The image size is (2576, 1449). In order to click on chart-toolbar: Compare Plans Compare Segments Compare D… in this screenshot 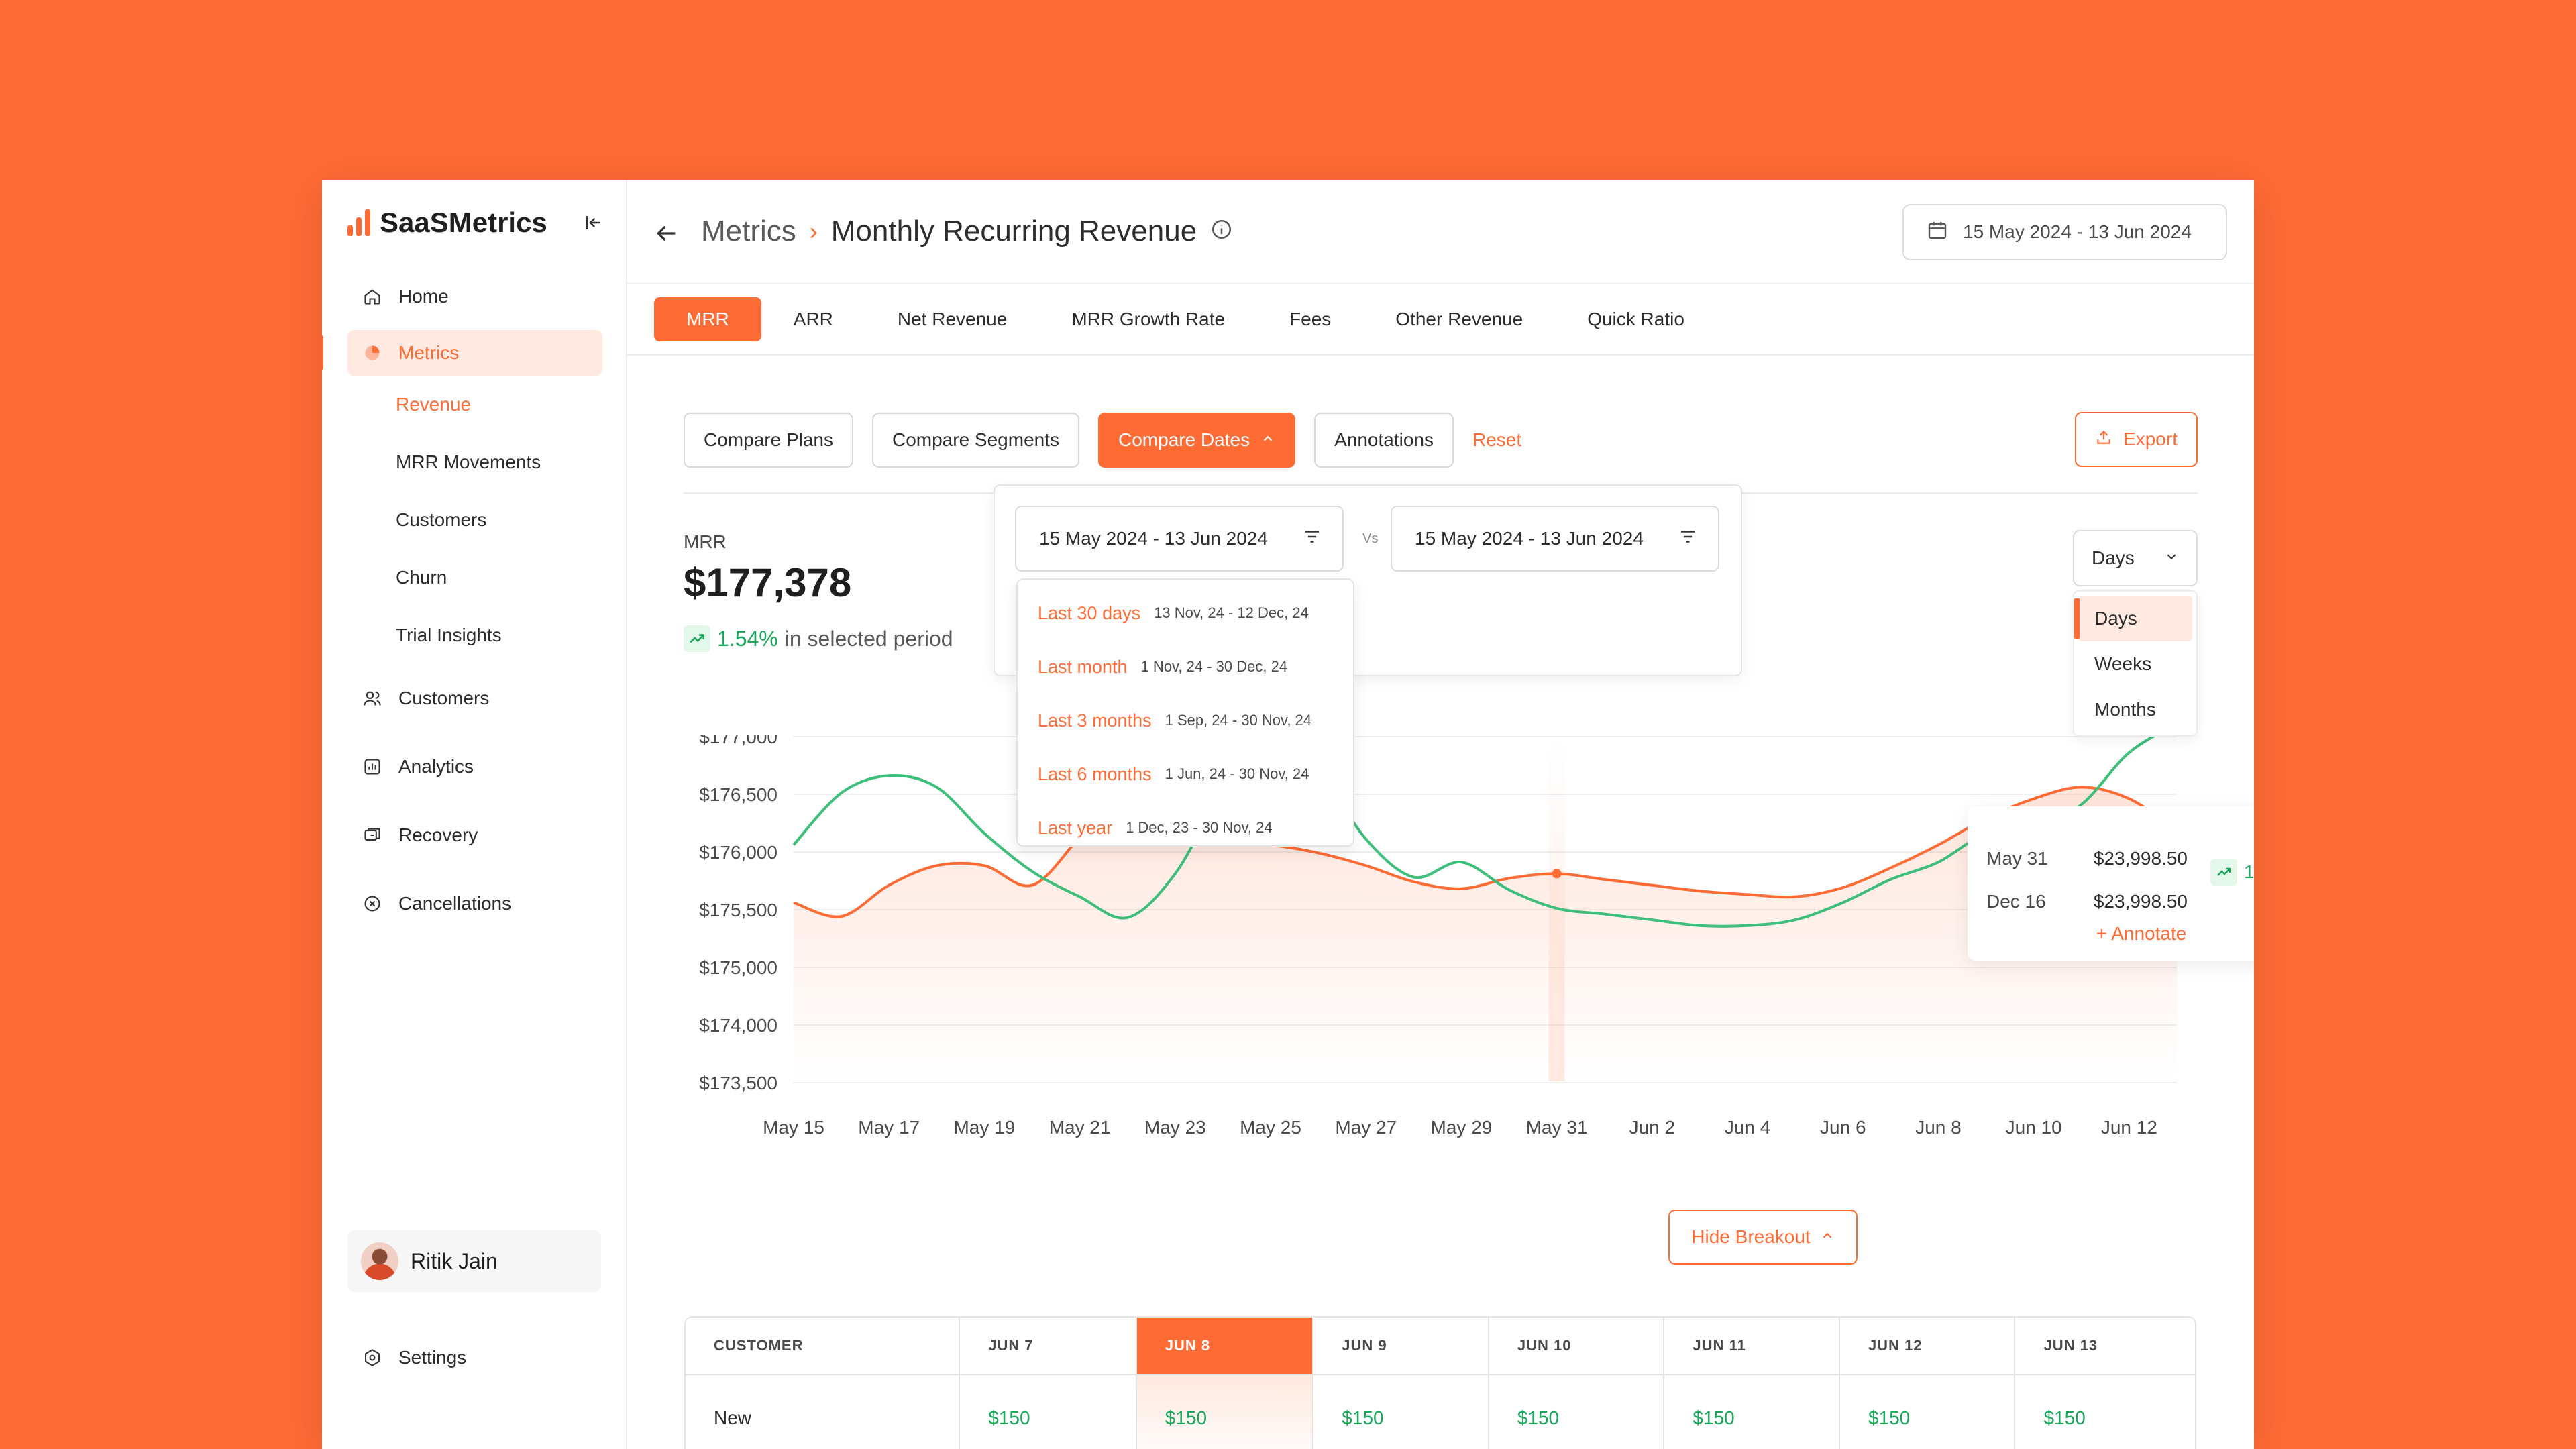, I will do `click(1441, 440)`.